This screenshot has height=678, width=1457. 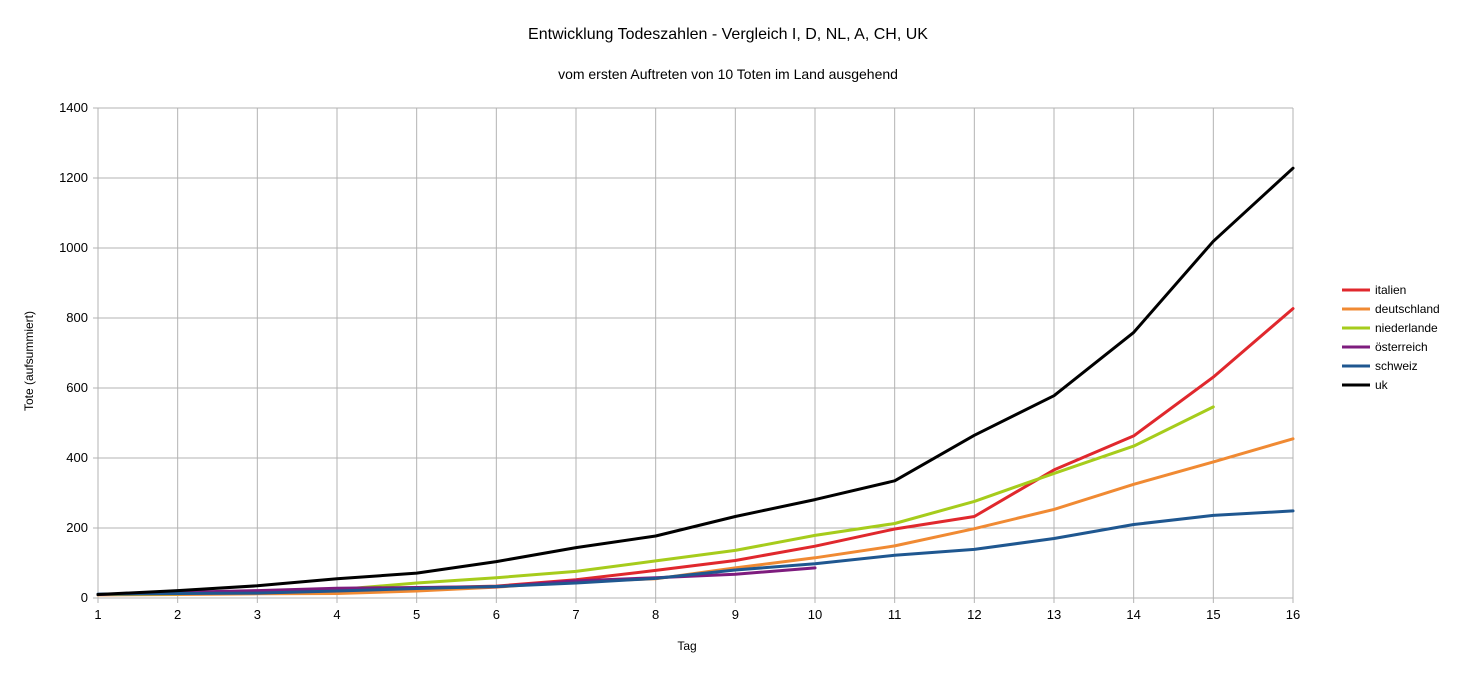 I want to click on y-tick-label: 200, so click(x=77, y=527).